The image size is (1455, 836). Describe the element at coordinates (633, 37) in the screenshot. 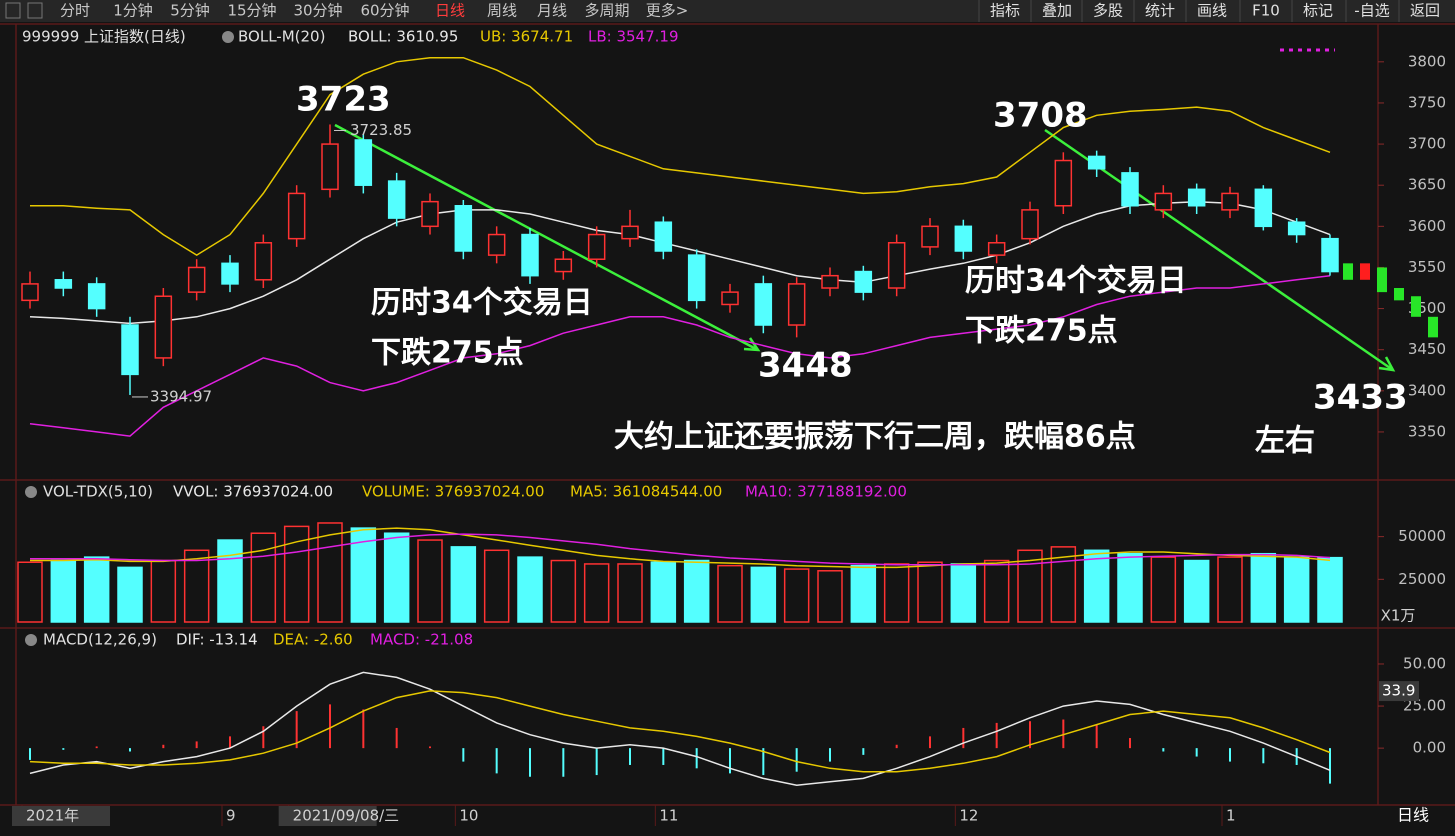

I see `legend-entry: LB: 3547.19` at that location.